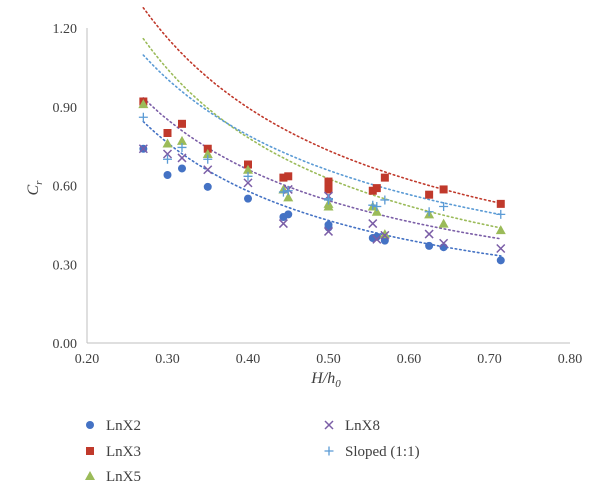  I want to click on legend-label: LnX3, so click(123, 452).